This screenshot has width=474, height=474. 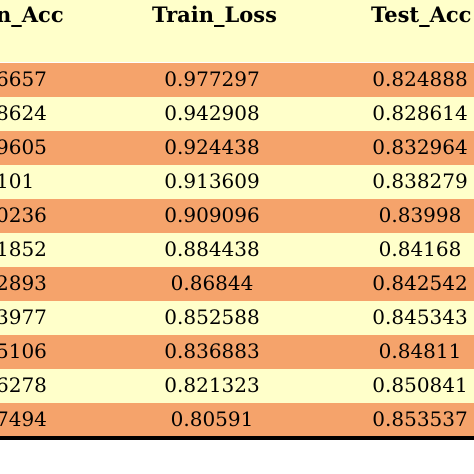 What do you see at coordinates (421, 14) in the screenshot?
I see `header-test-acc: Test_Acc` at bounding box center [421, 14].